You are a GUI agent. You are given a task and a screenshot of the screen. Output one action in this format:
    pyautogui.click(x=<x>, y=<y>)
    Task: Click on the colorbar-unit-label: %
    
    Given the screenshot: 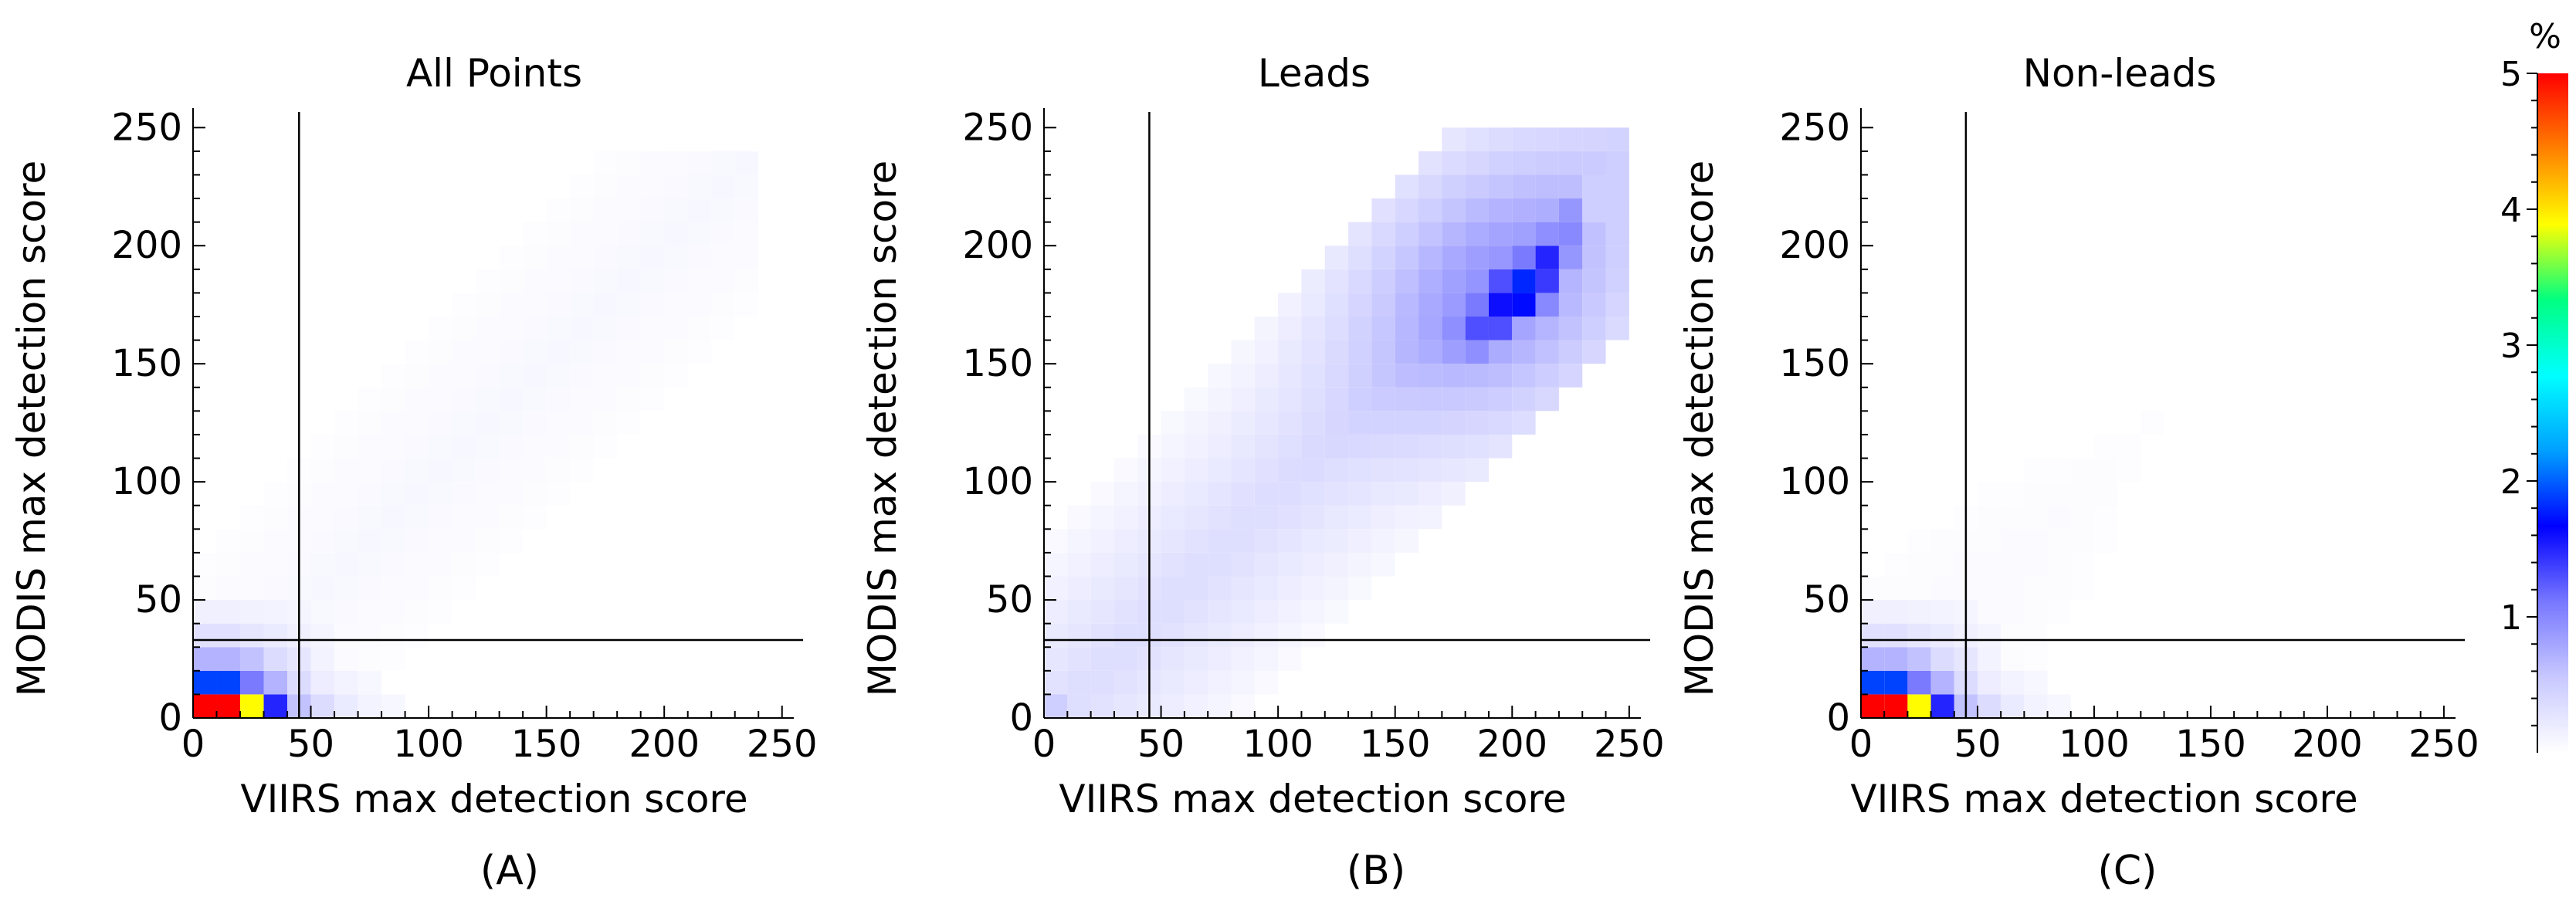 What is the action you would take?
    pyautogui.click(x=2545, y=36)
    